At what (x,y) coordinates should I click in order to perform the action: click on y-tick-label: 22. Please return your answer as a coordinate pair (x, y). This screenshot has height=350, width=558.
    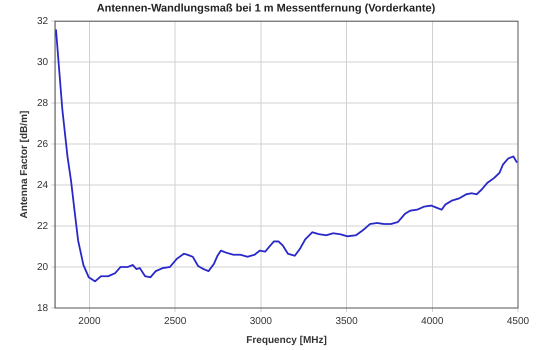
    Looking at the image, I should click on (43, 226).